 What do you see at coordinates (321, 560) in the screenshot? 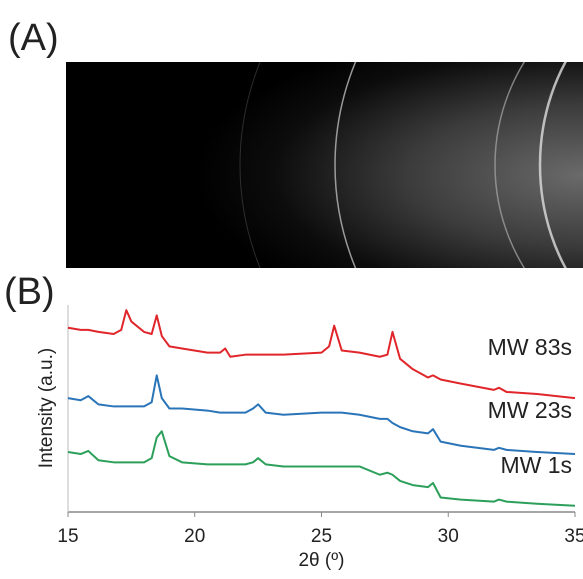
I see `x-axis-label: 2θ (º)` at bounding box center [321, 560].